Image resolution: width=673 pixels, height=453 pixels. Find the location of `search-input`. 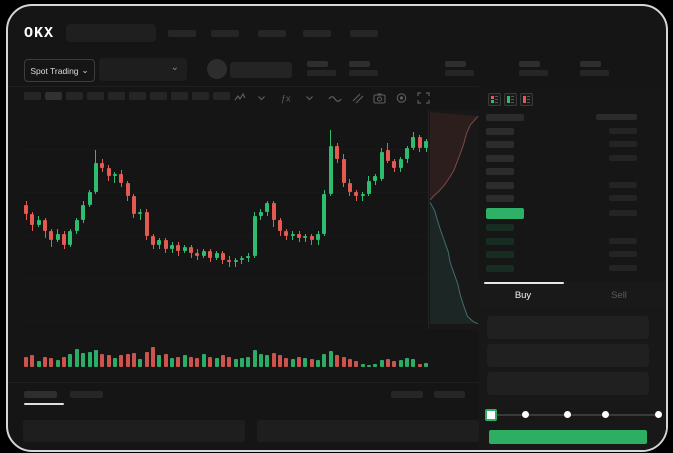

search-input is located at coordinates (111, 33).